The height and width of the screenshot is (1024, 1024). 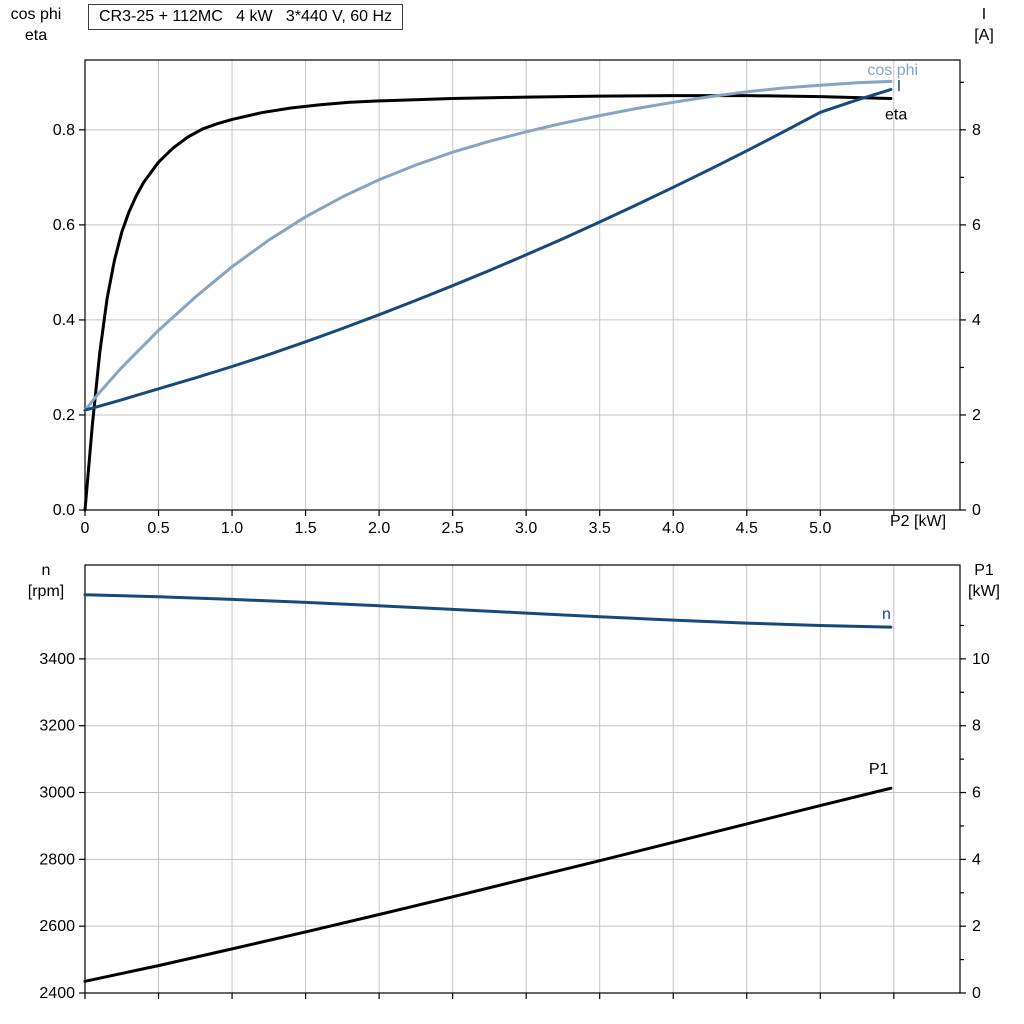 What do you see at coordinates (57, 926) in the screenshot?
I see `y-left-tick-label: 2600` at bounding box center [57, 926].